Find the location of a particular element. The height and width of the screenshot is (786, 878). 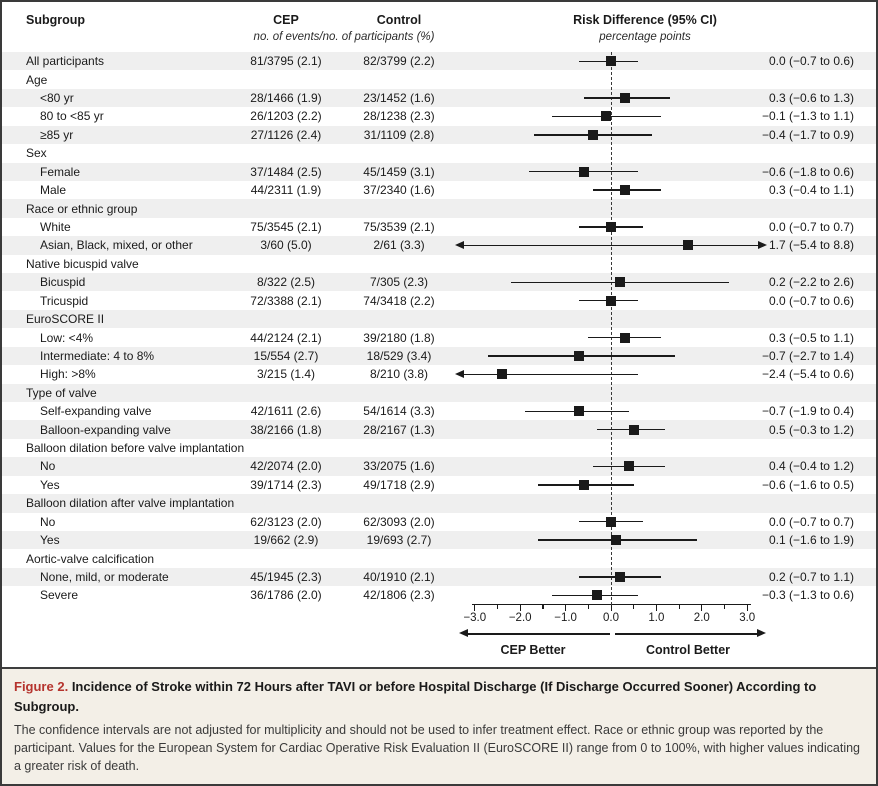

row-label: 80 to <85 yr is located at coordinates (72, 116).